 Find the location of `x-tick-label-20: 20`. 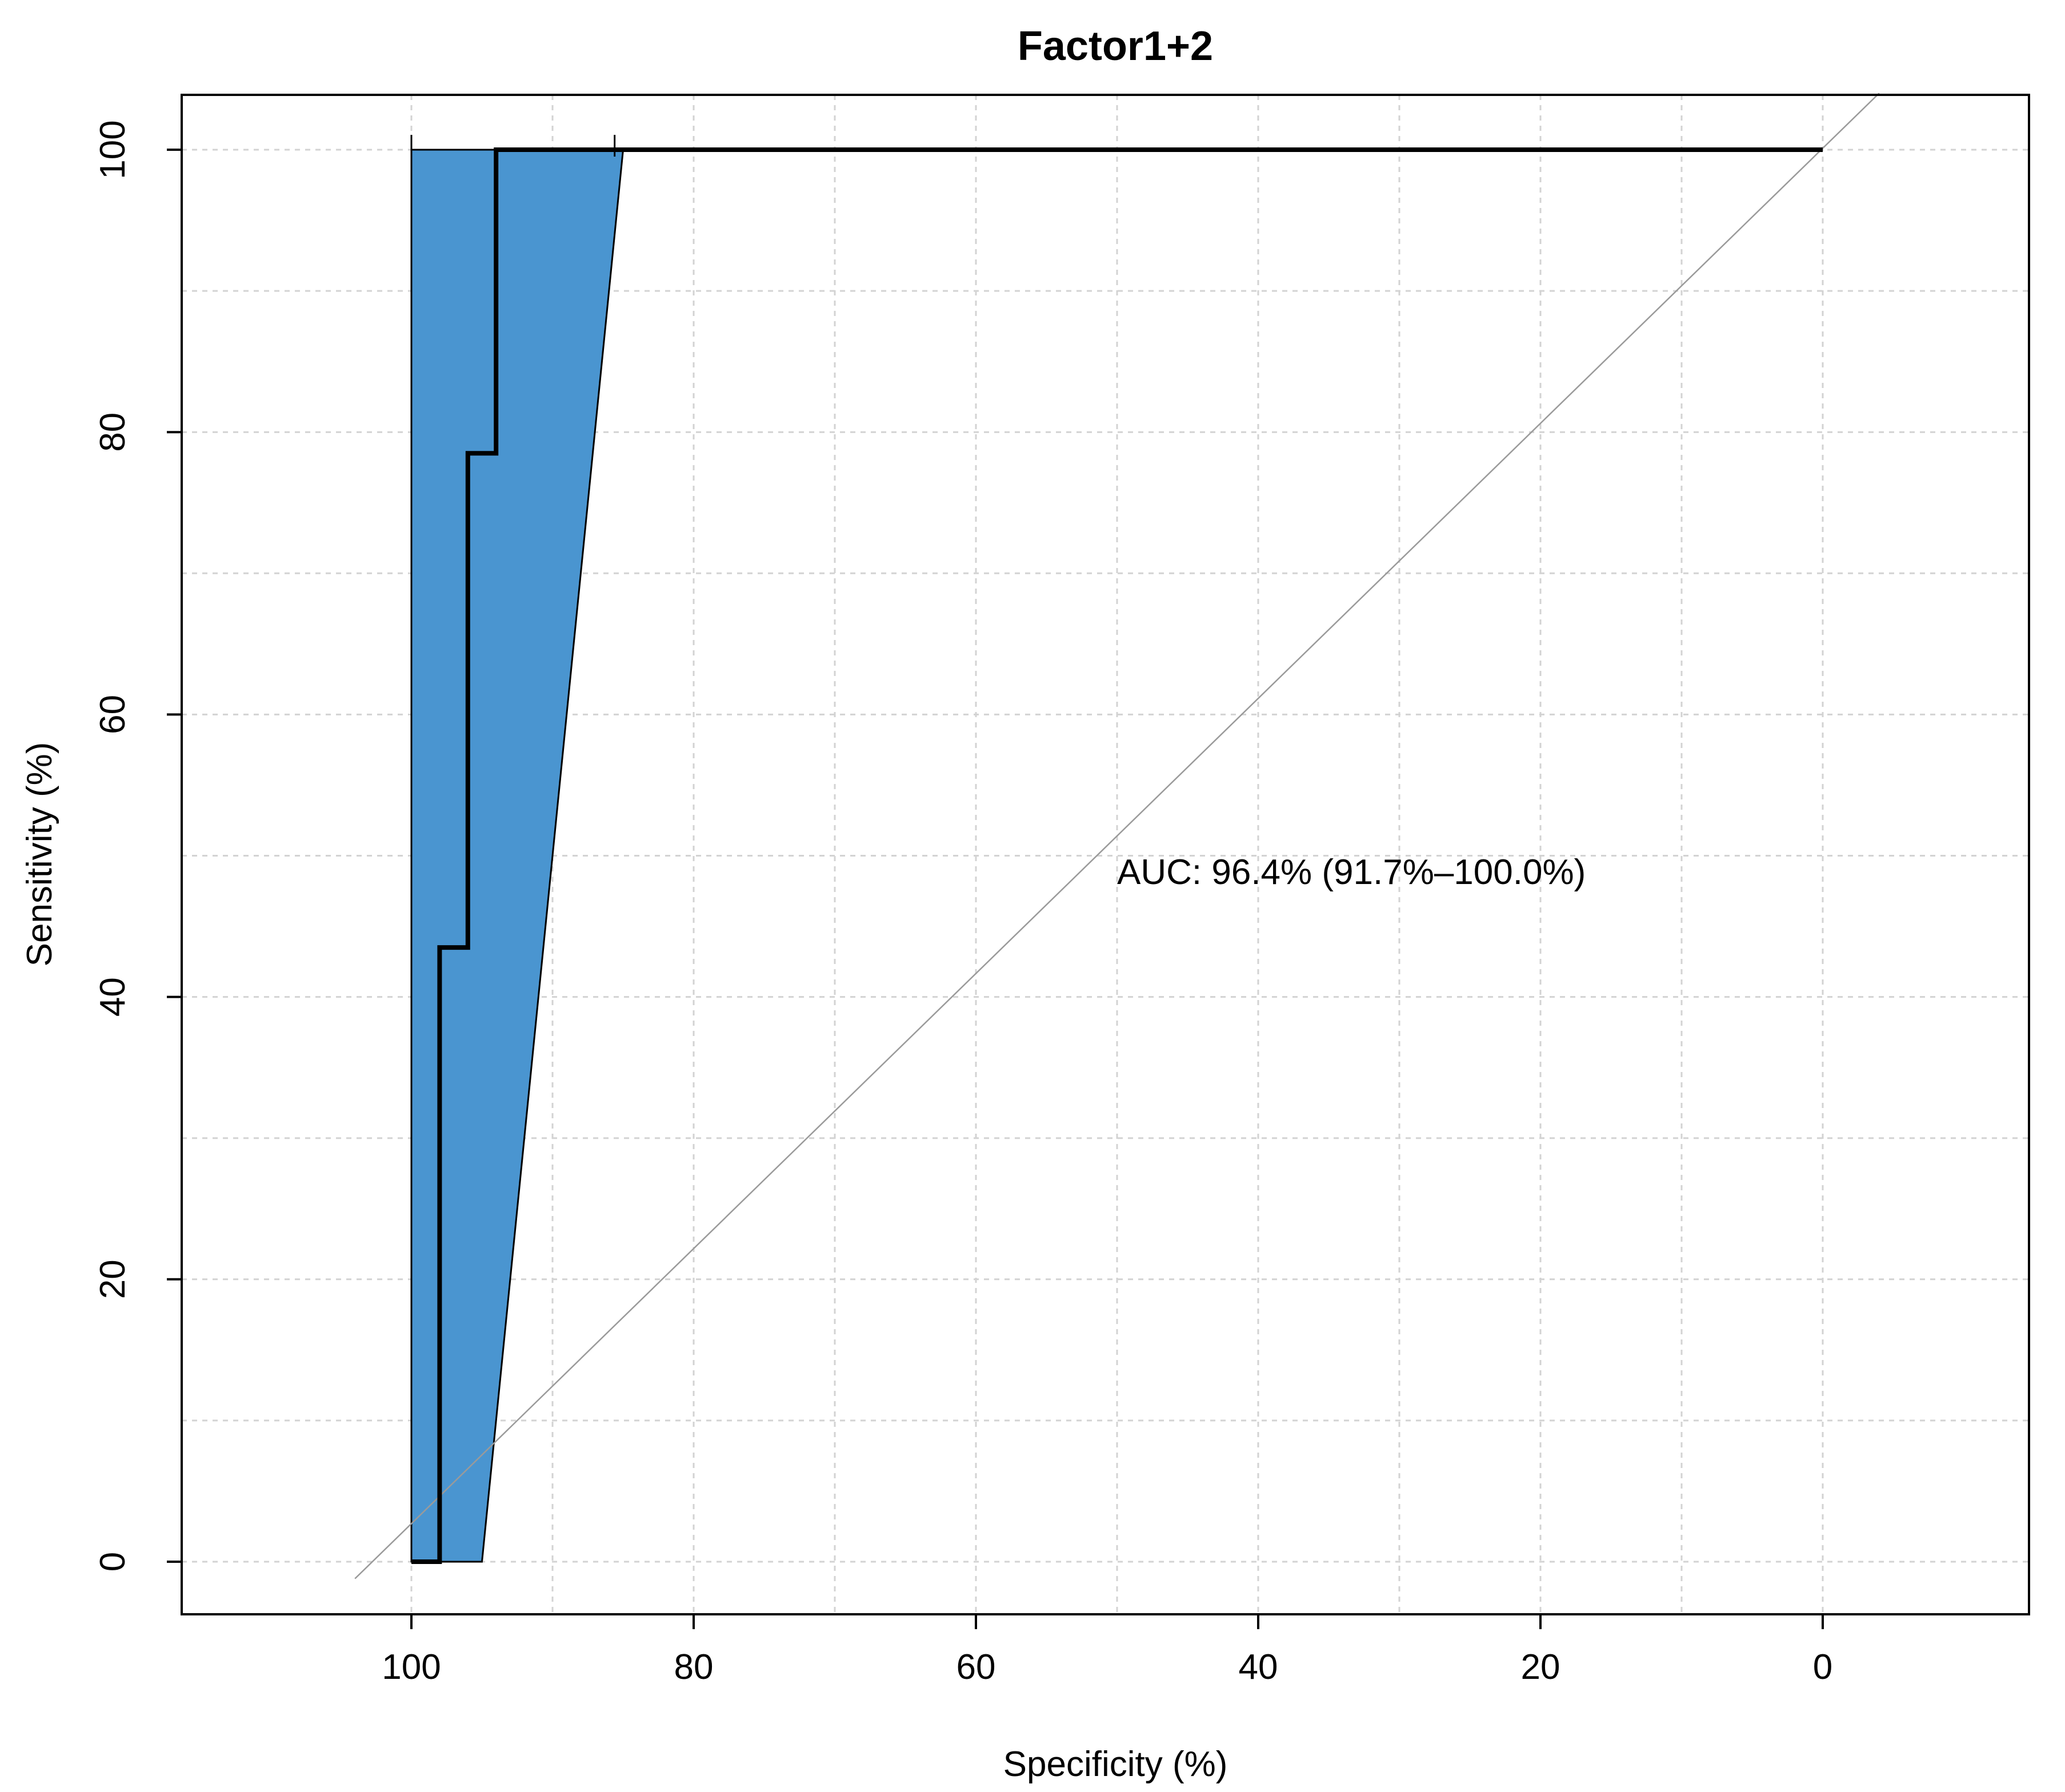

x-tick-label-20: 20 is located at coordinates (1541, 1667).